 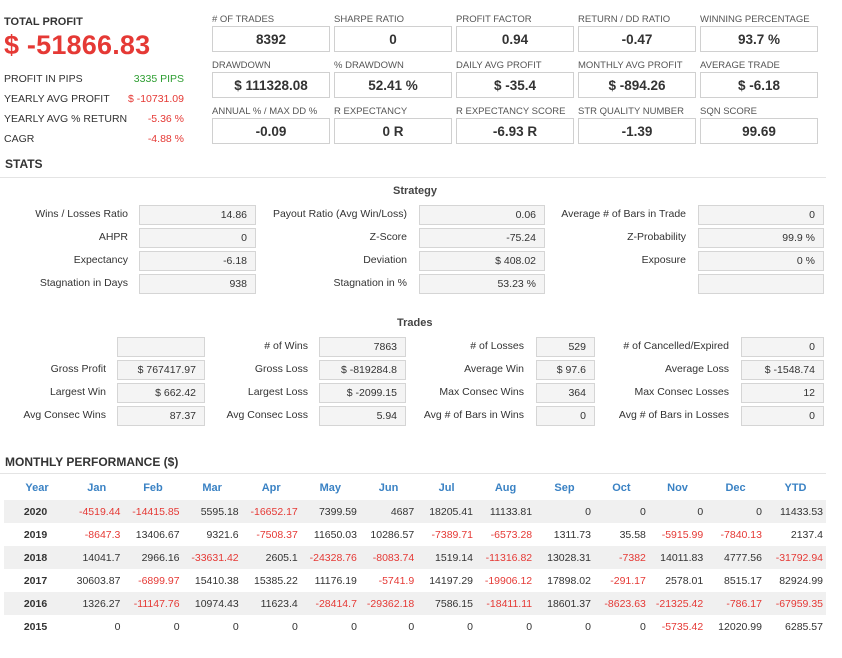 I want to click on metric-card: ANNUAL % / MAX DD % -0.09, so click(x=271, y=125).